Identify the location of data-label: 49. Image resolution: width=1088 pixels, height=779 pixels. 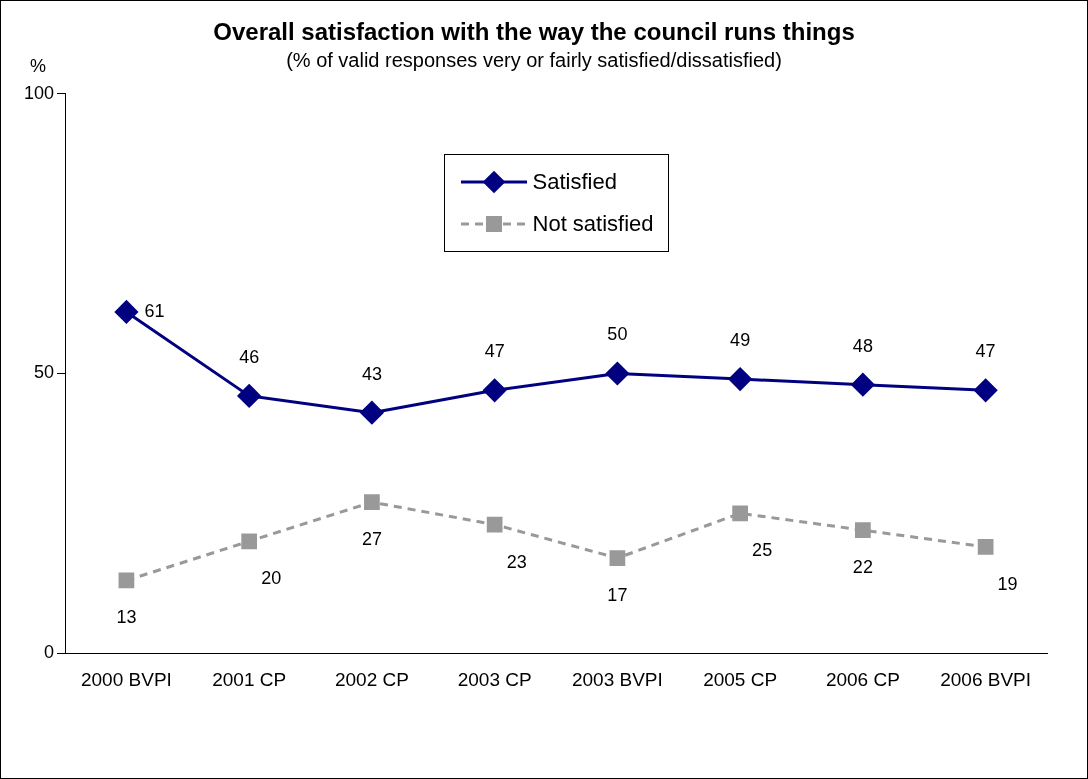
(740, 340).